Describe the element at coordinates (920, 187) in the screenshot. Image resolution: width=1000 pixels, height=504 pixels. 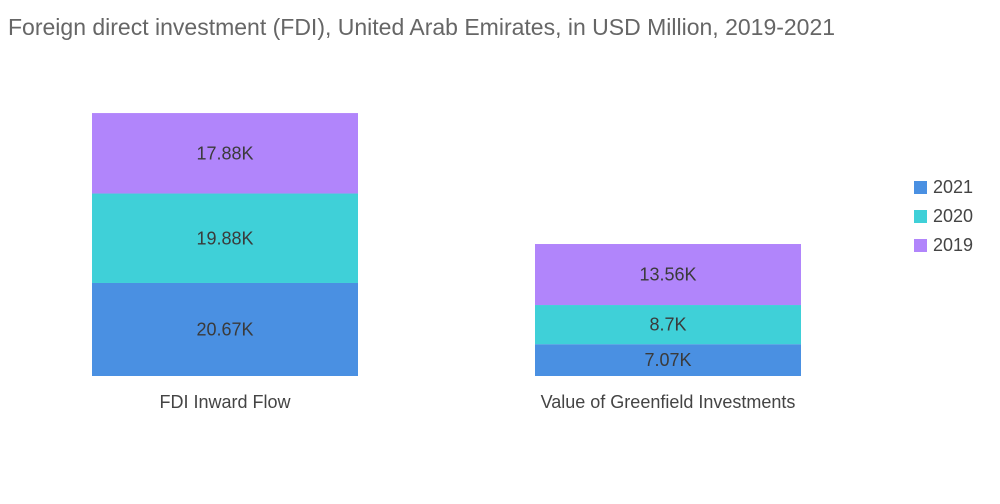
I see `legend-swatch-2021` at that location.